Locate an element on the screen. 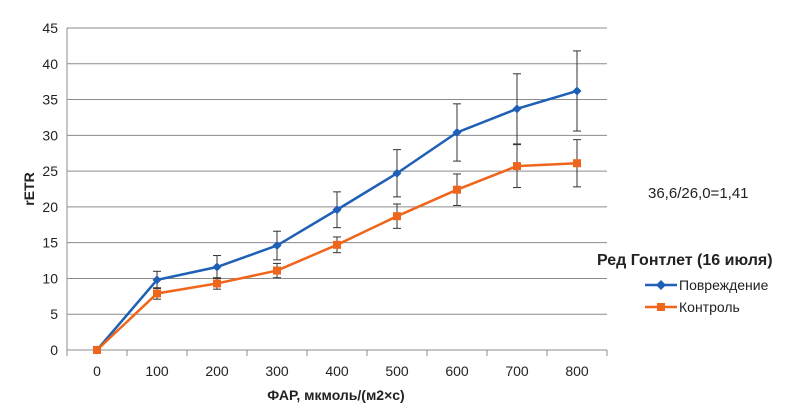 This screenshot has width=790, height=415. x-tick-label-500: 500 is located at coordinates (397, 371).